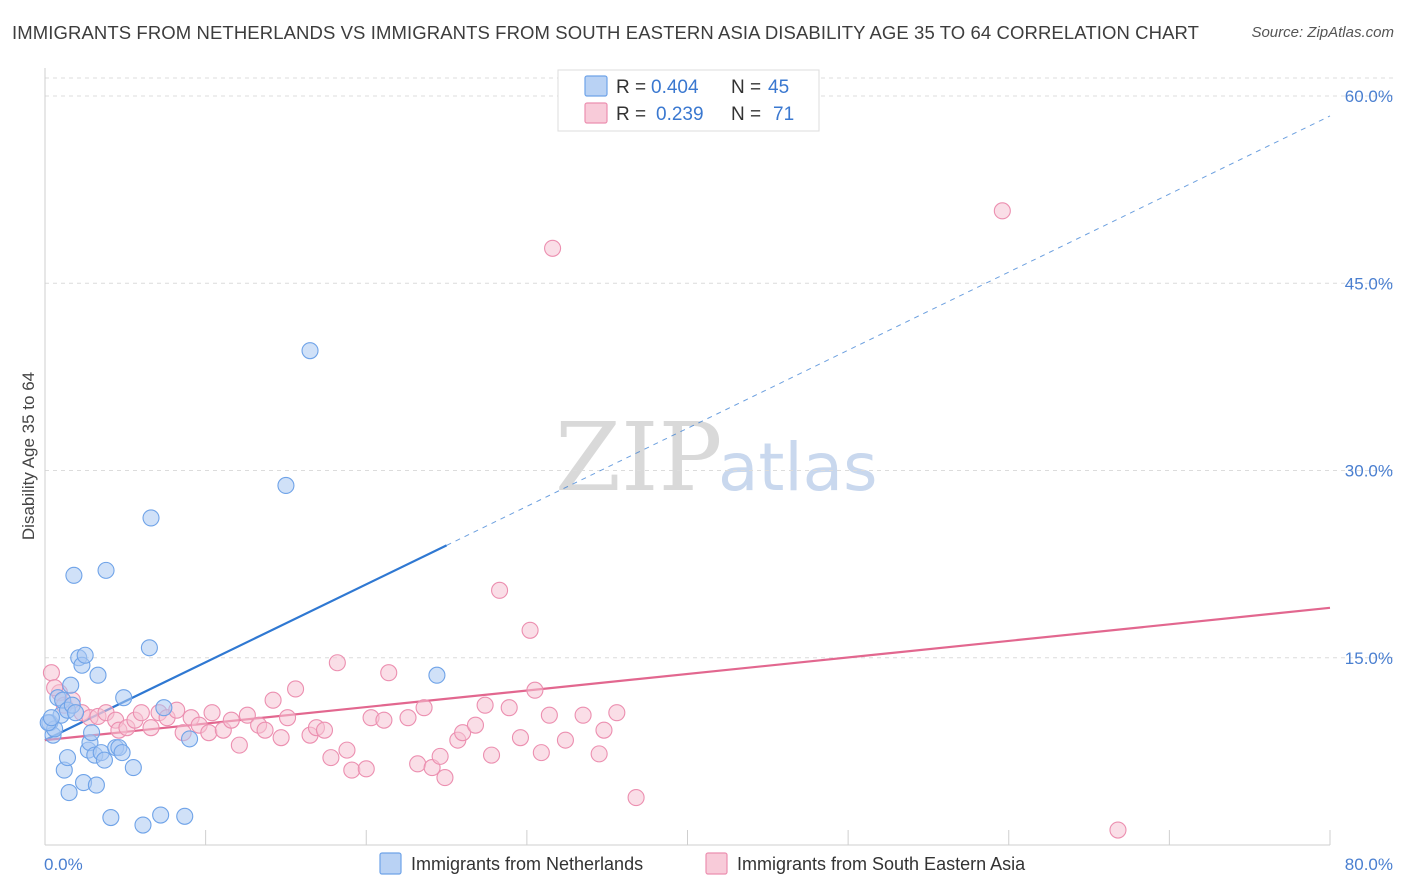 The image size is (1406, 892). What do you see at coordinates (746, 114) in the screenshot?
I see `sea-n-label: N =` at bounding box center [746, 114].